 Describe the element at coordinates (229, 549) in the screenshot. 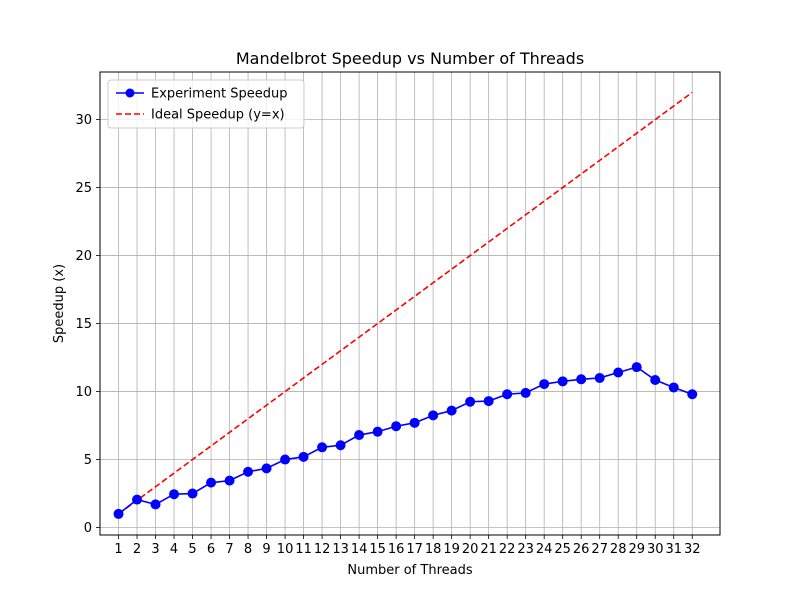

I see `x-tick-label: 7` at that location.